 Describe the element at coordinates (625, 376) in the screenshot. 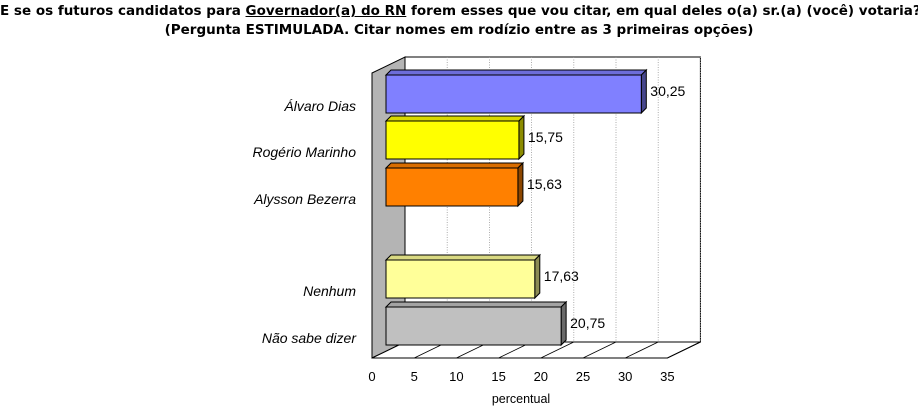

I see `x-tick-label: 30` at that location.